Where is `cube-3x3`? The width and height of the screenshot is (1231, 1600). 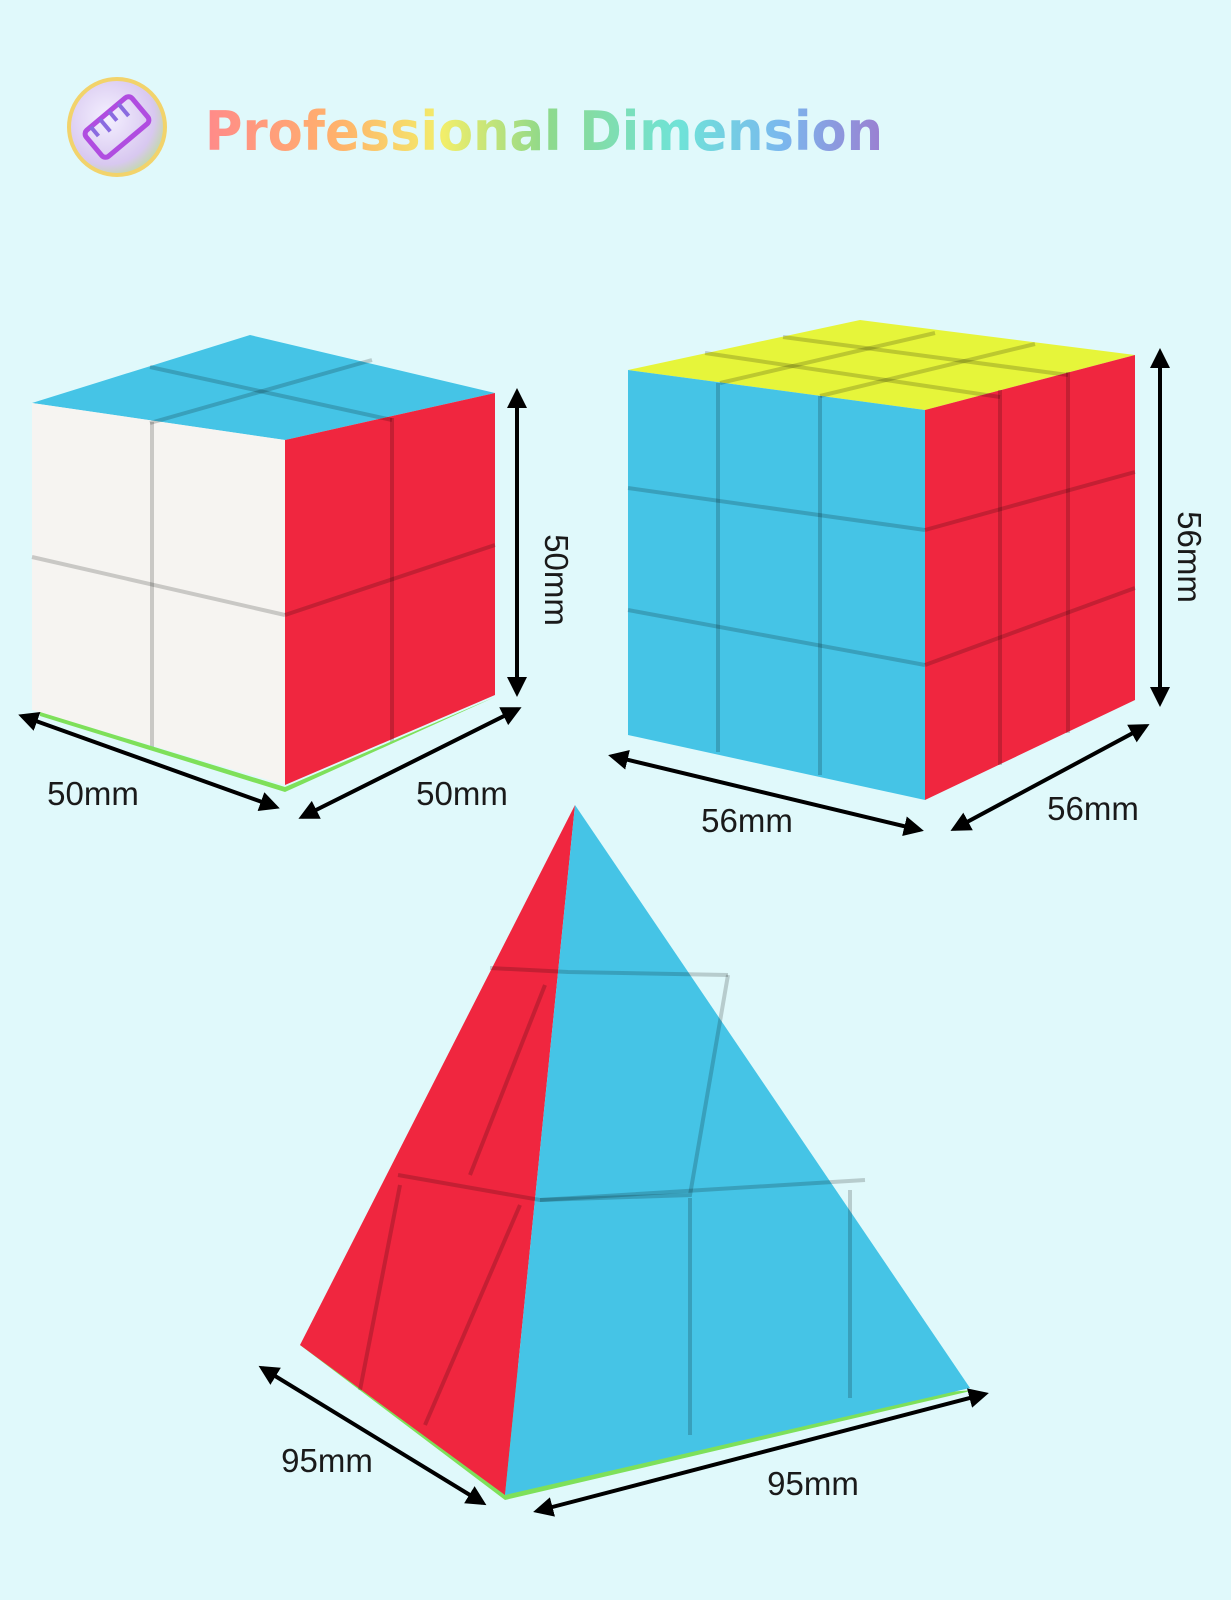 cube-3x3 is located at coordinates (881, 560).